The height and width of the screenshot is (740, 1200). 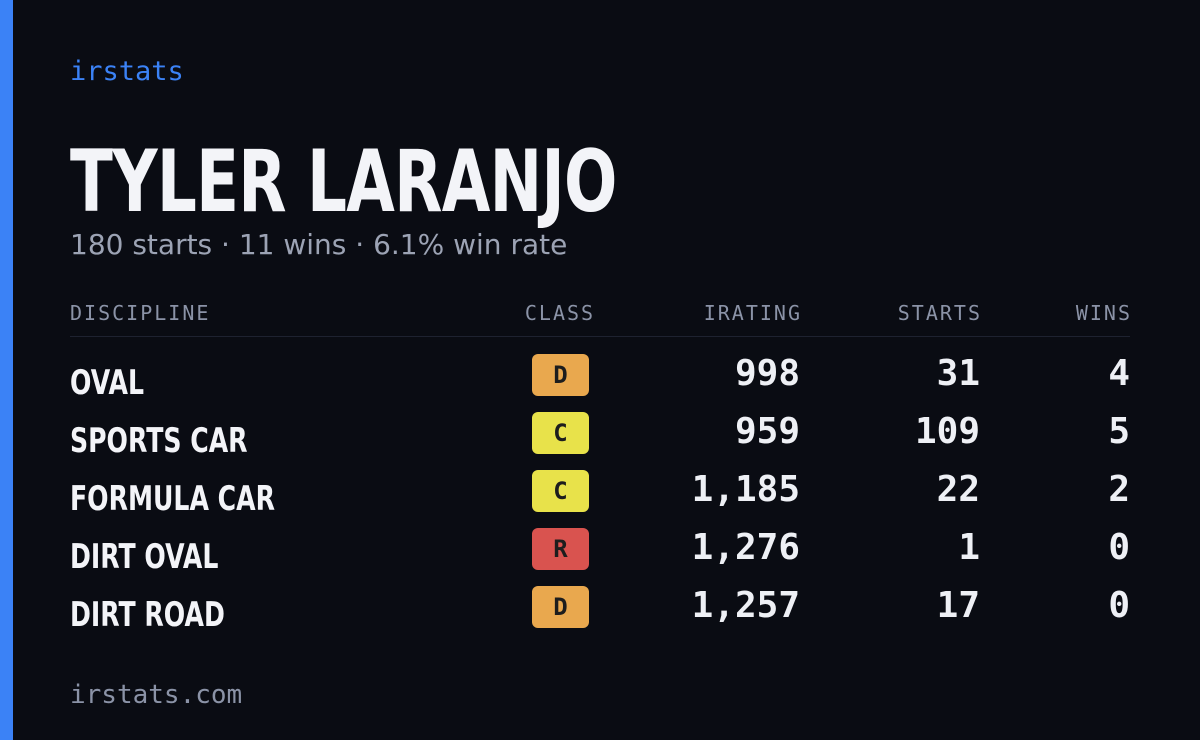 I want to click on discipline: SPORTS CAR, so click(x=159, y=441).